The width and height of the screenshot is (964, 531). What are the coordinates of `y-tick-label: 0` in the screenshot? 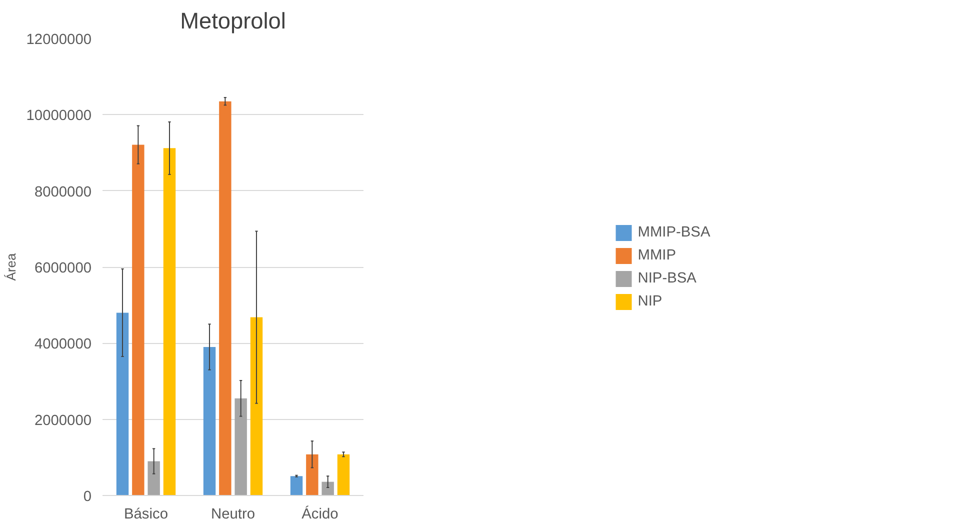 It's located at (87, 497).